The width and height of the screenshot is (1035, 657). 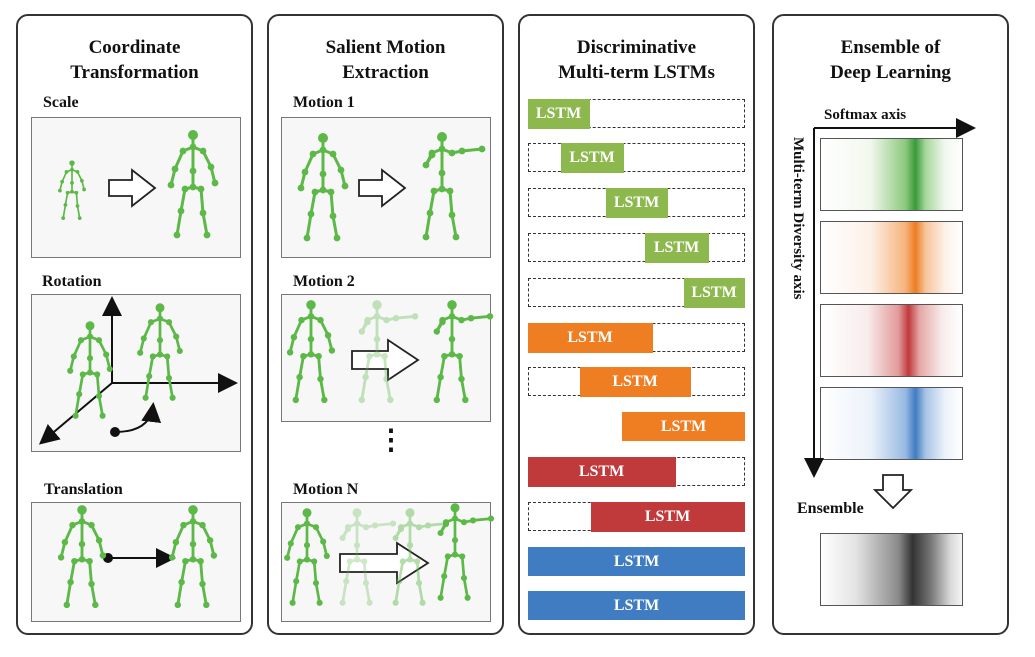 What do you see at coordinates (865, 115) in the screenshot?
I see `softmax-axis-label: Softmax axis` at bounding box center [865, 115].